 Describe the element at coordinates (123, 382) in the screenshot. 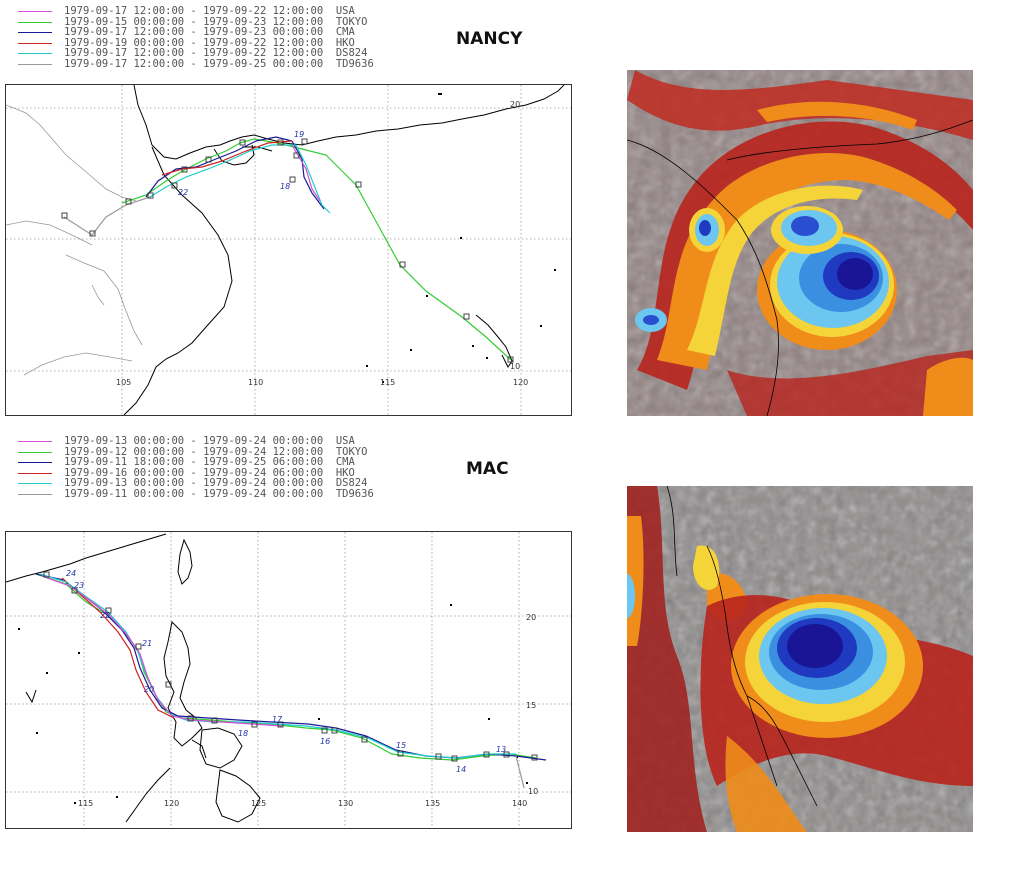

I see `lon-label: 105` at that location.